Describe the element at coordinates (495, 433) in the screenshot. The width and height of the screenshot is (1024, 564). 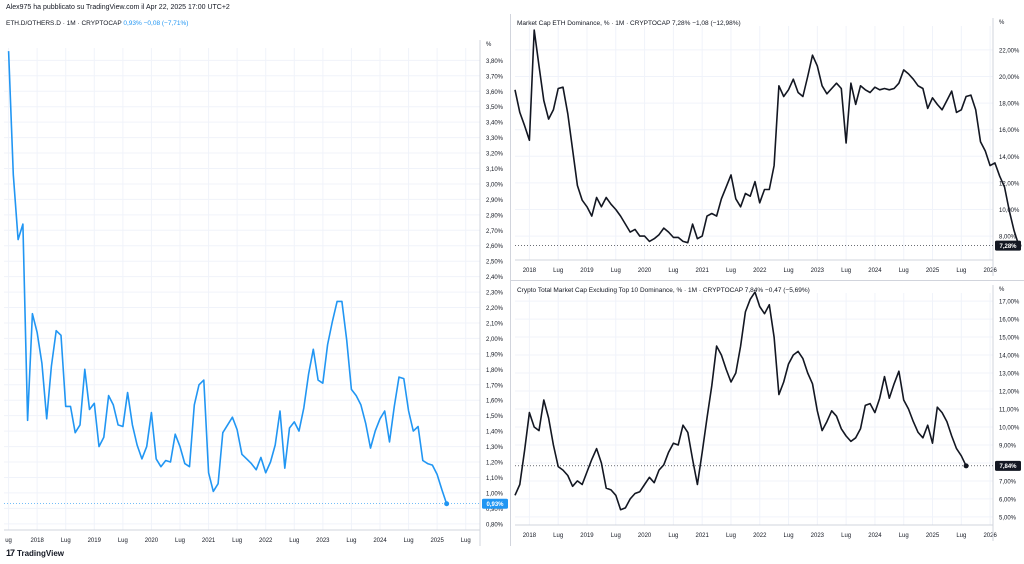
I see `y-tick-label: 1,40%` at that location.